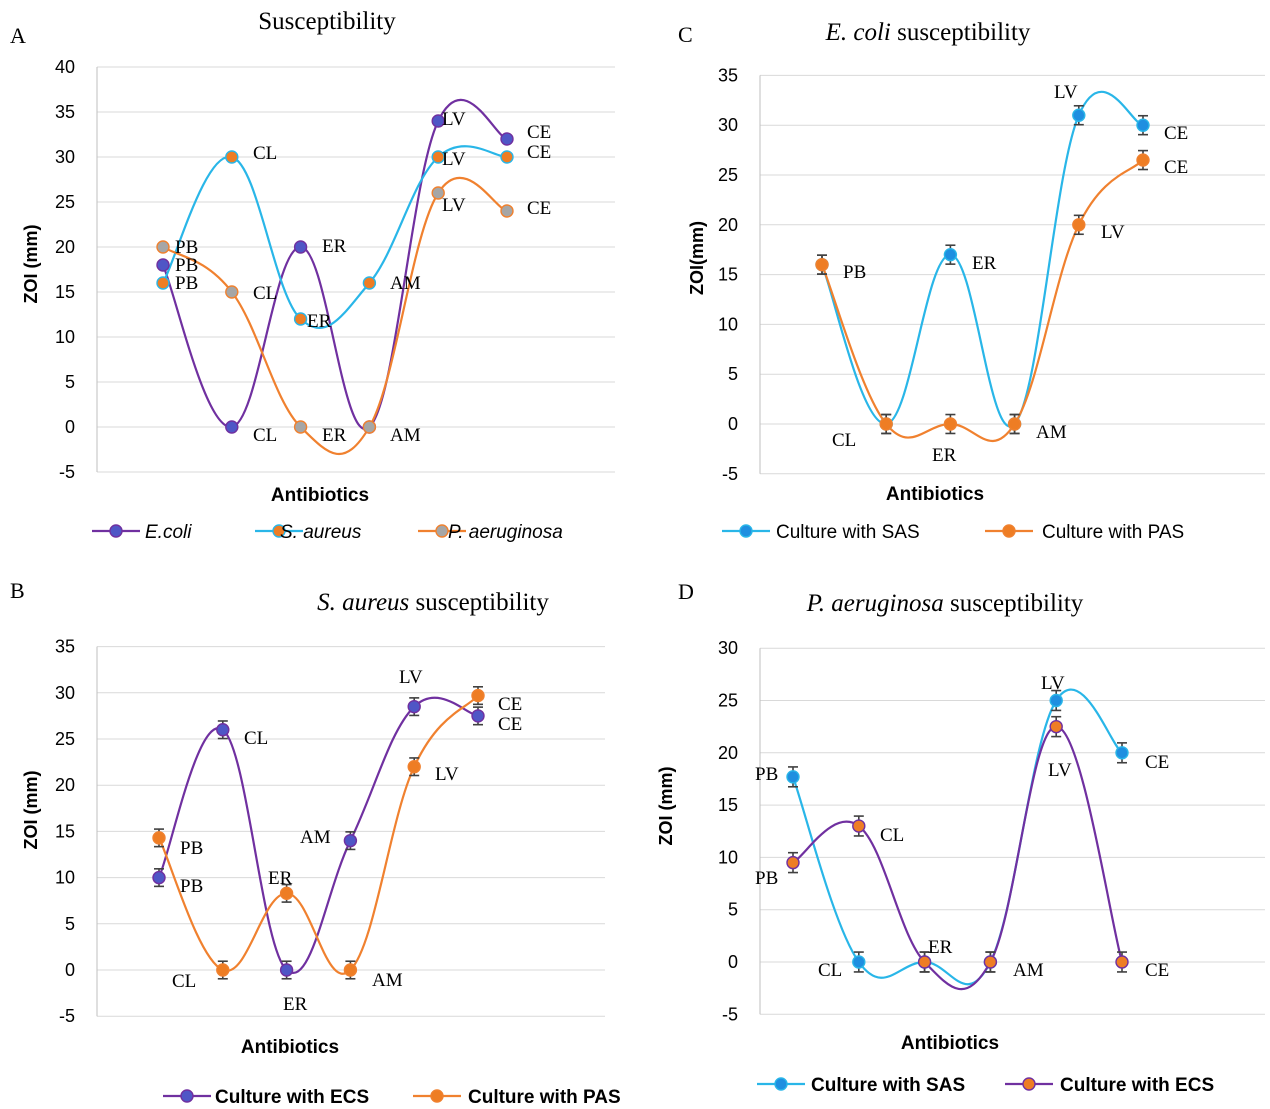 The width and height of the screenshot is (1270, 1109). What do you see at coordinates (65, 247) in the screenshot?
I see `y-tick-label: 20` at bounding box center [65, 247].